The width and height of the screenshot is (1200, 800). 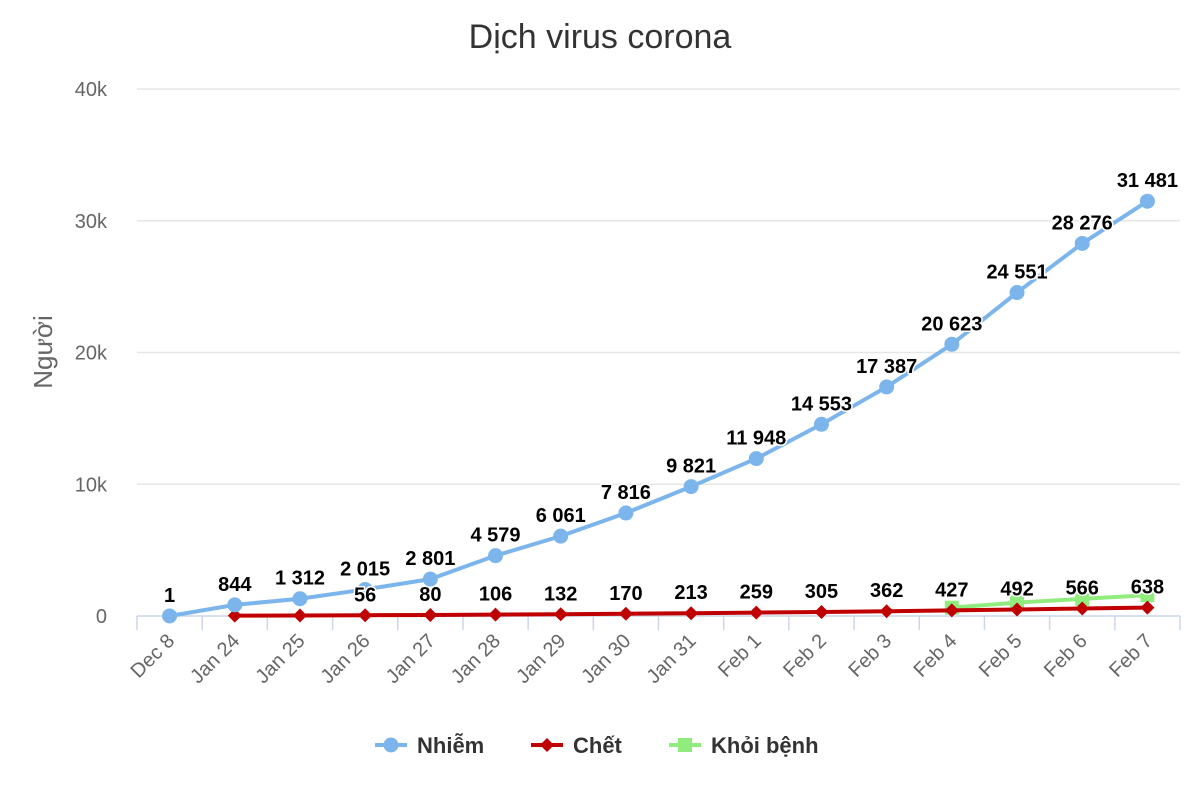 I want to click on y-tick-label: 30k, so click(x=91, y=222).